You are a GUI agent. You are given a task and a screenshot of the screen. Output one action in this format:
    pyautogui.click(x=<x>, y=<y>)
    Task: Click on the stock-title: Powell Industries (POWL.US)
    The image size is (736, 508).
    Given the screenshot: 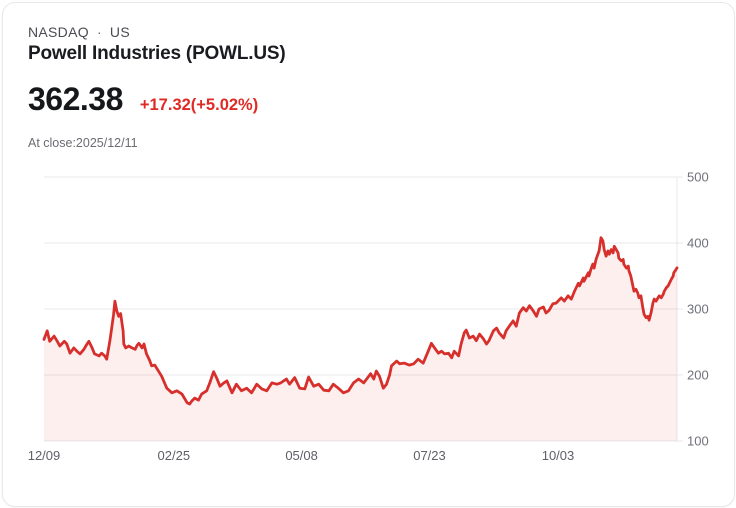 What is the action you would take?
    pyautogui.click(x=157, y=53)
    